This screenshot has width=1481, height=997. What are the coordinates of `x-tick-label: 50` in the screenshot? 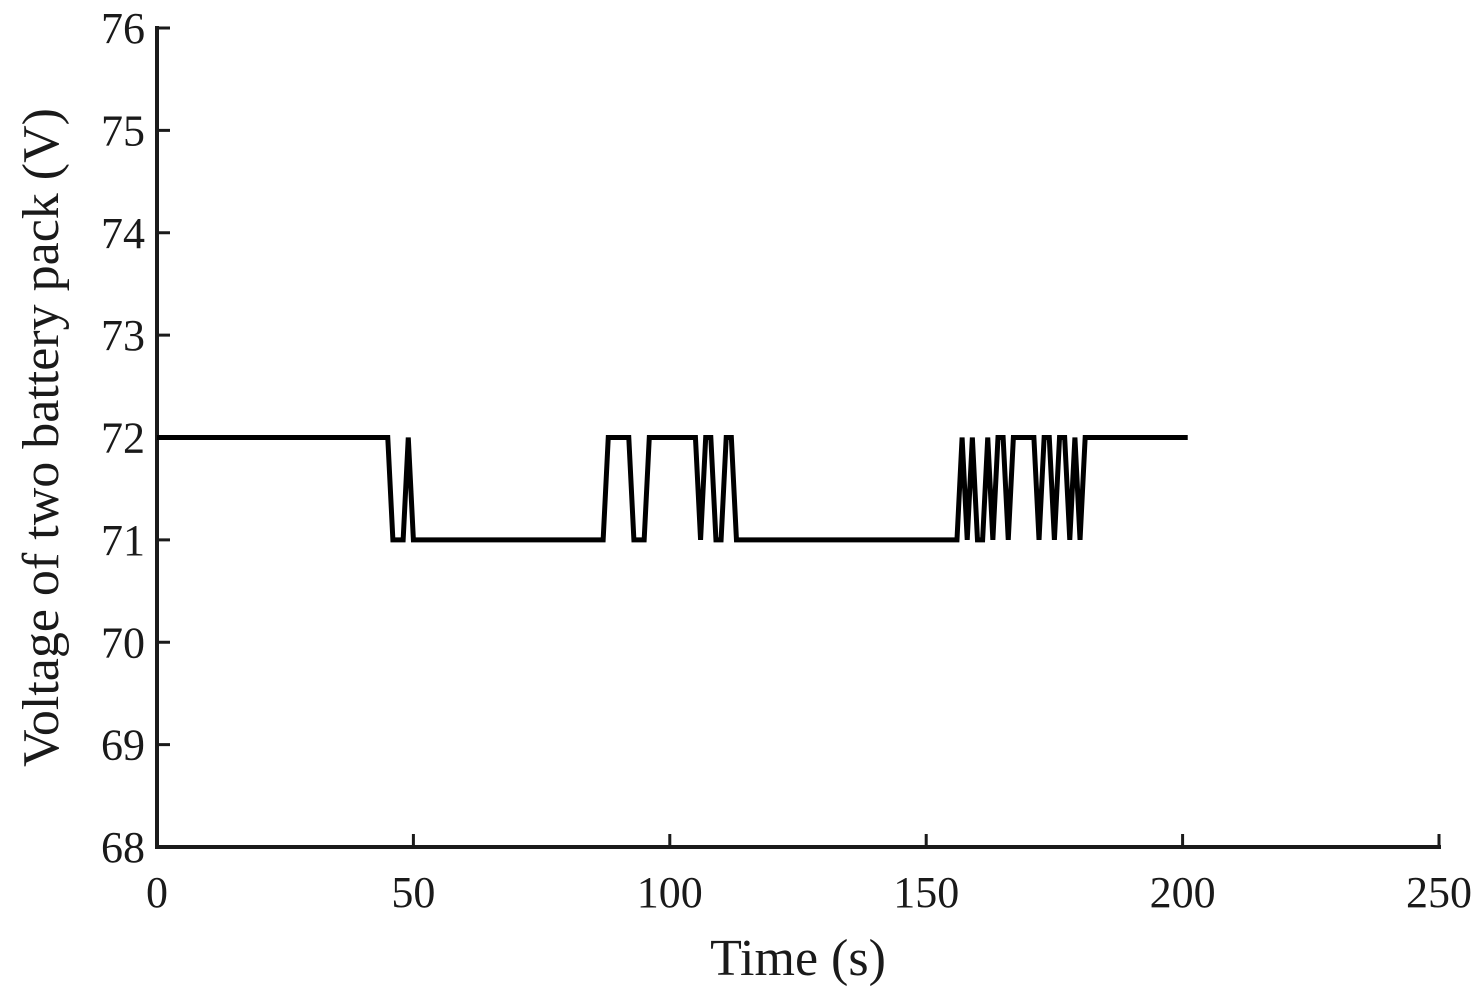 It's located at (413, 892).